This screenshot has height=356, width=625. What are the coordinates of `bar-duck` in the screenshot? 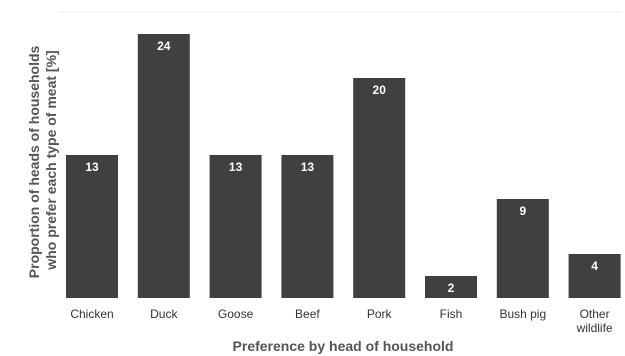 It's located at (163, 166).